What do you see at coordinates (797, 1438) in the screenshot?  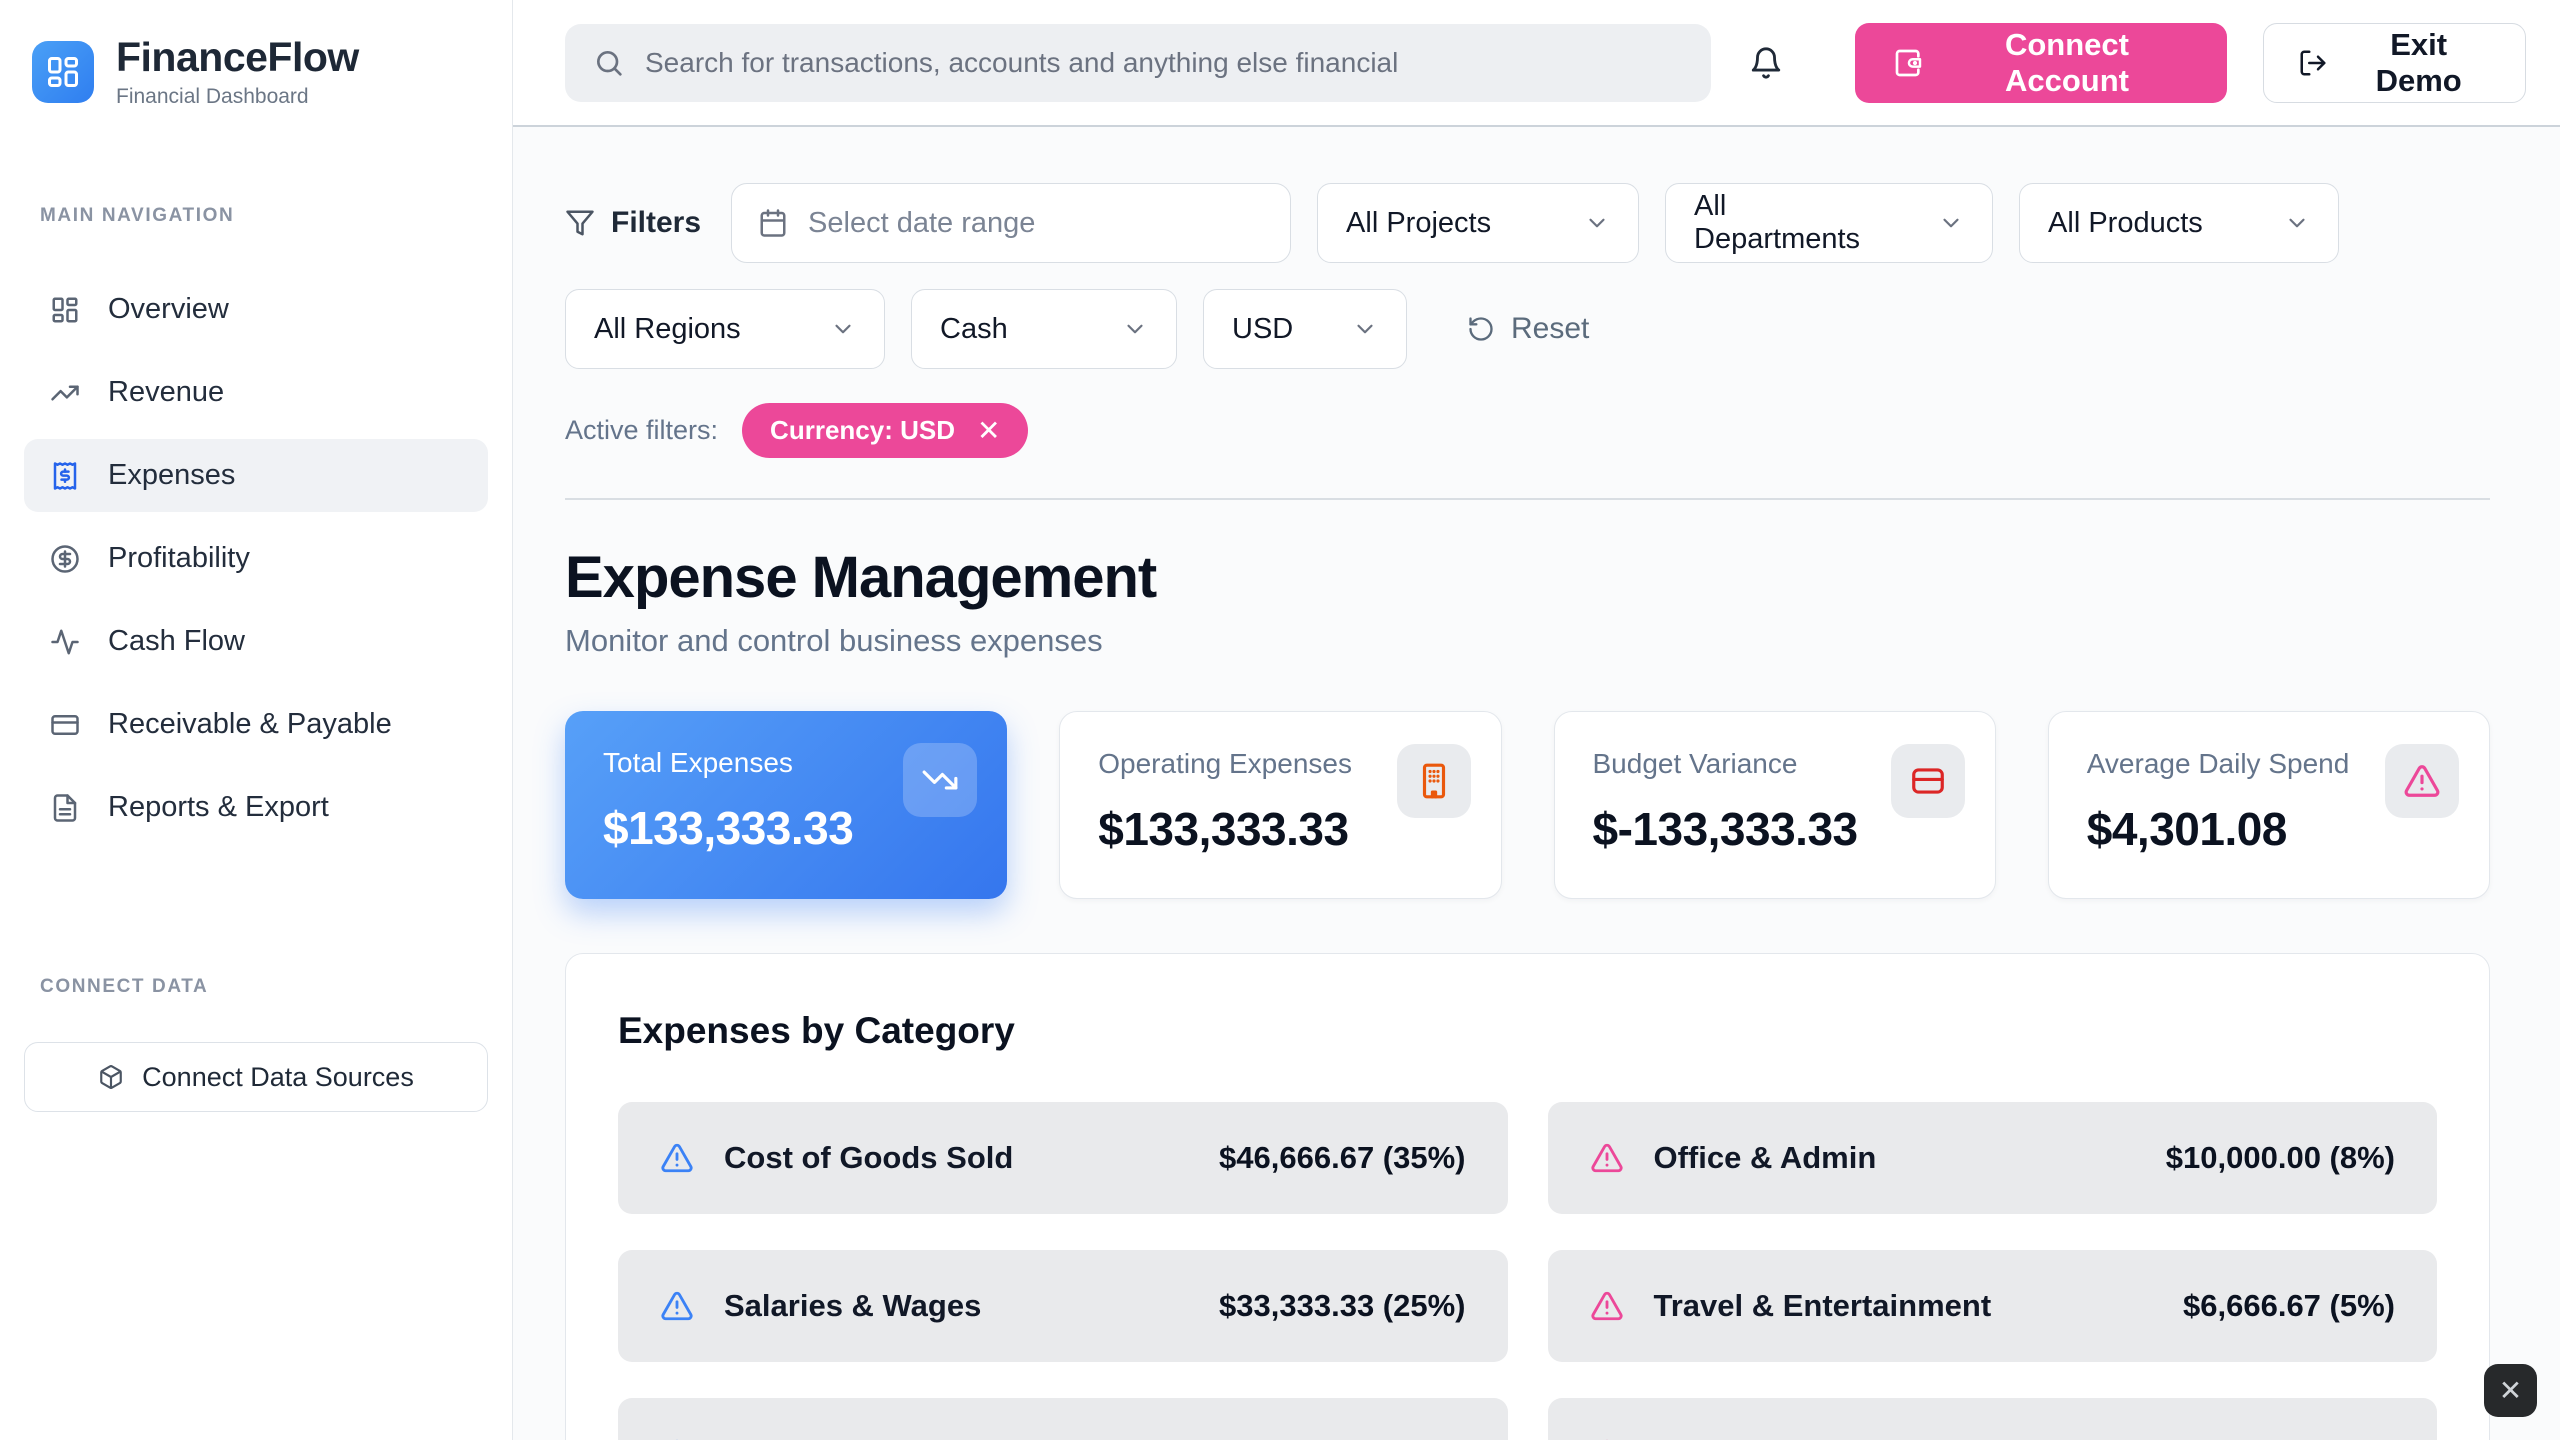 I see `category-name: Marketing` at bounding box center [797, 1438].